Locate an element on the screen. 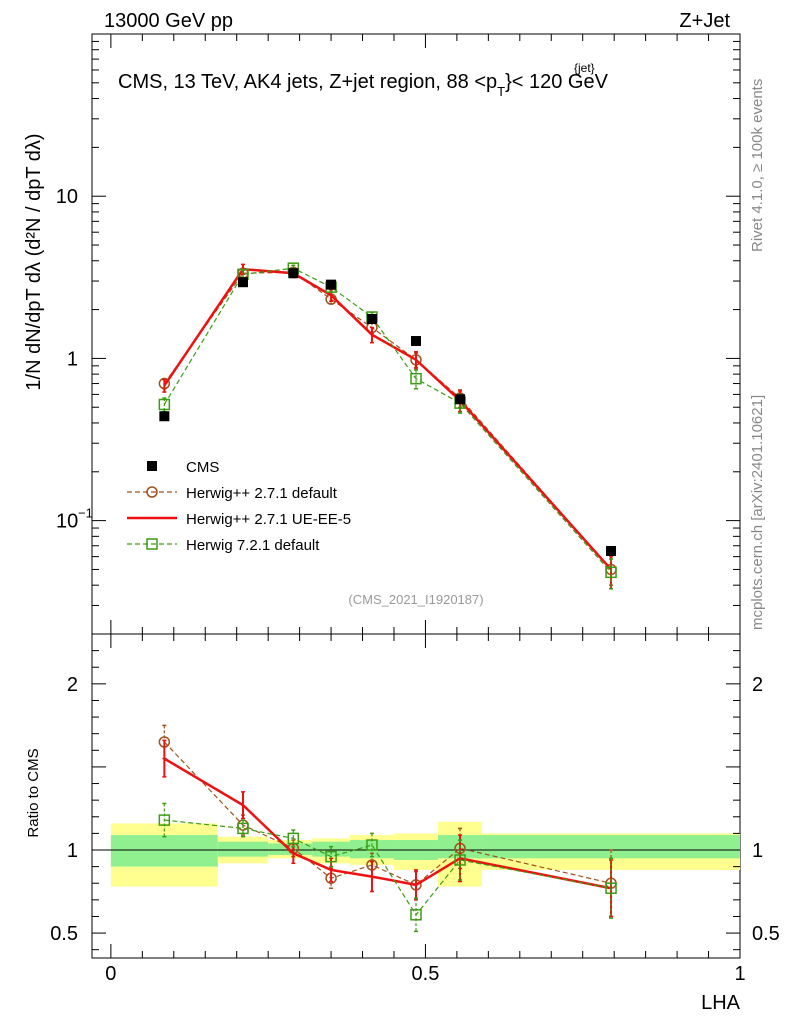 The image size is (786, 1024). ratio-line-h271 is located at coordinates (387, 813).